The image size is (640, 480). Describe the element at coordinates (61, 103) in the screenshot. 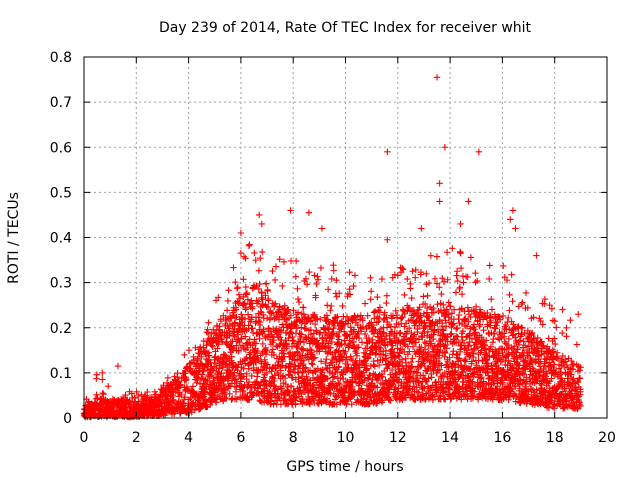

I see `y-tick-label: 0.7` at that location.